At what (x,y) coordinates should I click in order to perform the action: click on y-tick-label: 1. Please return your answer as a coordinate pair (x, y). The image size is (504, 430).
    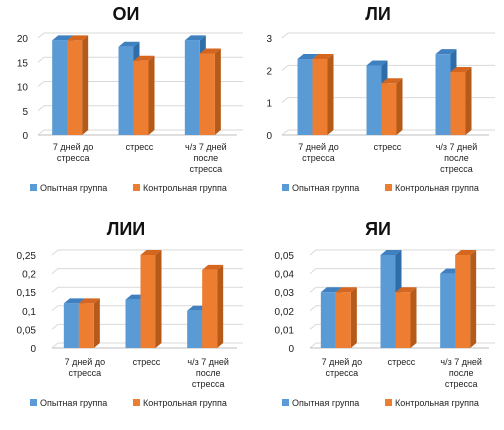
    Looking at the image, I should click on (269, 104).